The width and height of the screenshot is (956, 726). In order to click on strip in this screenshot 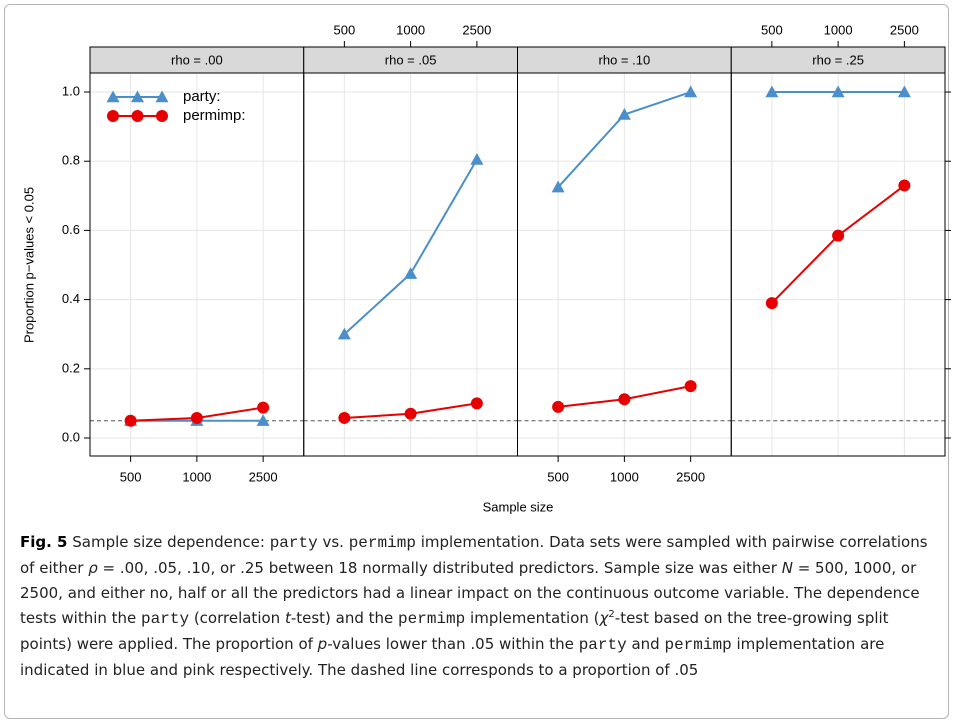, I will do `click(197, 60)`.